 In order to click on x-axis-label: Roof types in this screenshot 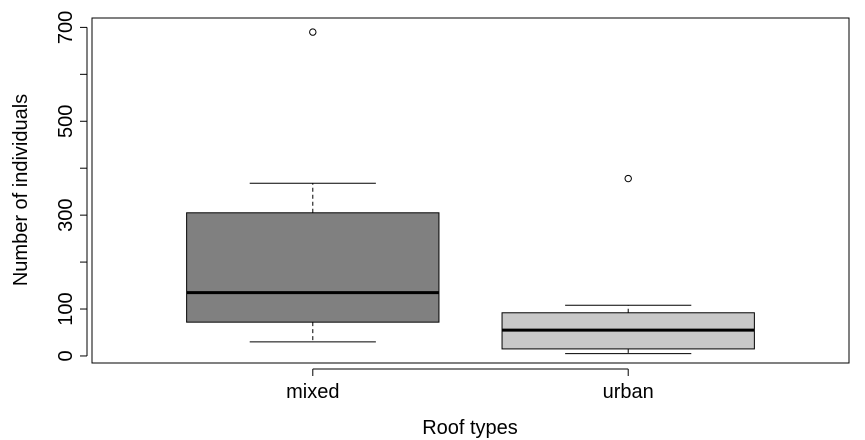, I will do `click(470, 428)`.